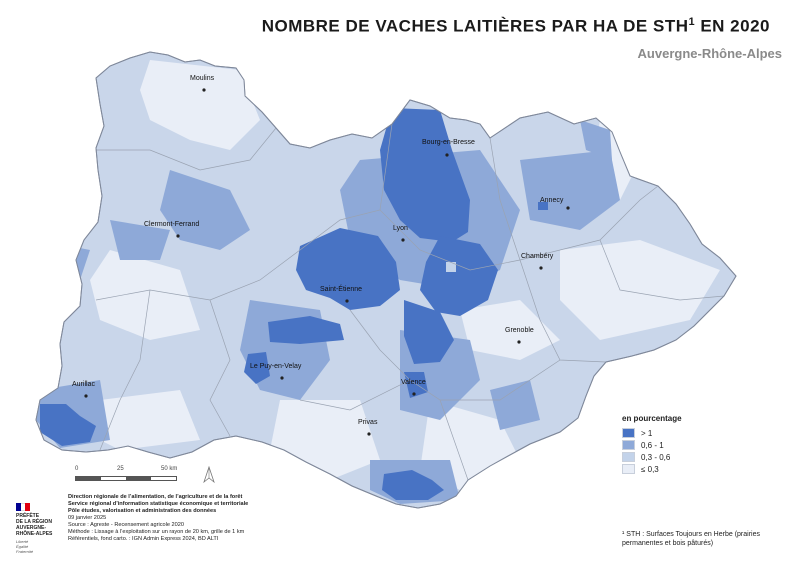  What do you see at coordinates (537, 256) in the screenshot?
I see `city-label-chambery: Chambéry` at bounding box center [537, 256].